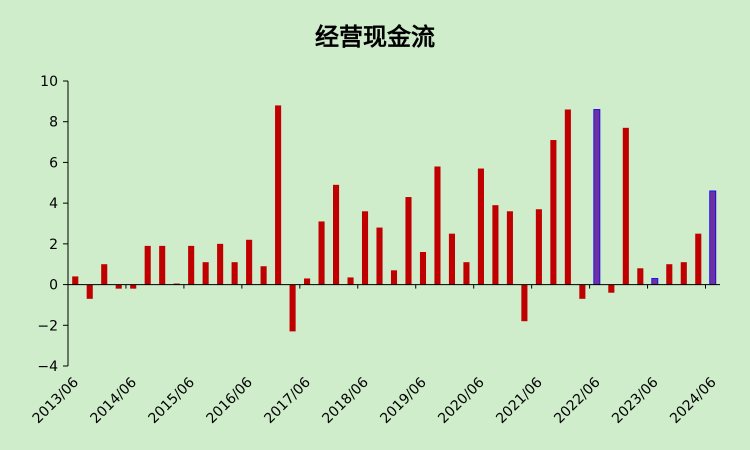 The width and height of the screenshot is (750, 450). What do you see at coordinates (403, 400) in the screenshot?
I see `x-tick-label: 2019/06` at bounding box center [403, 400].